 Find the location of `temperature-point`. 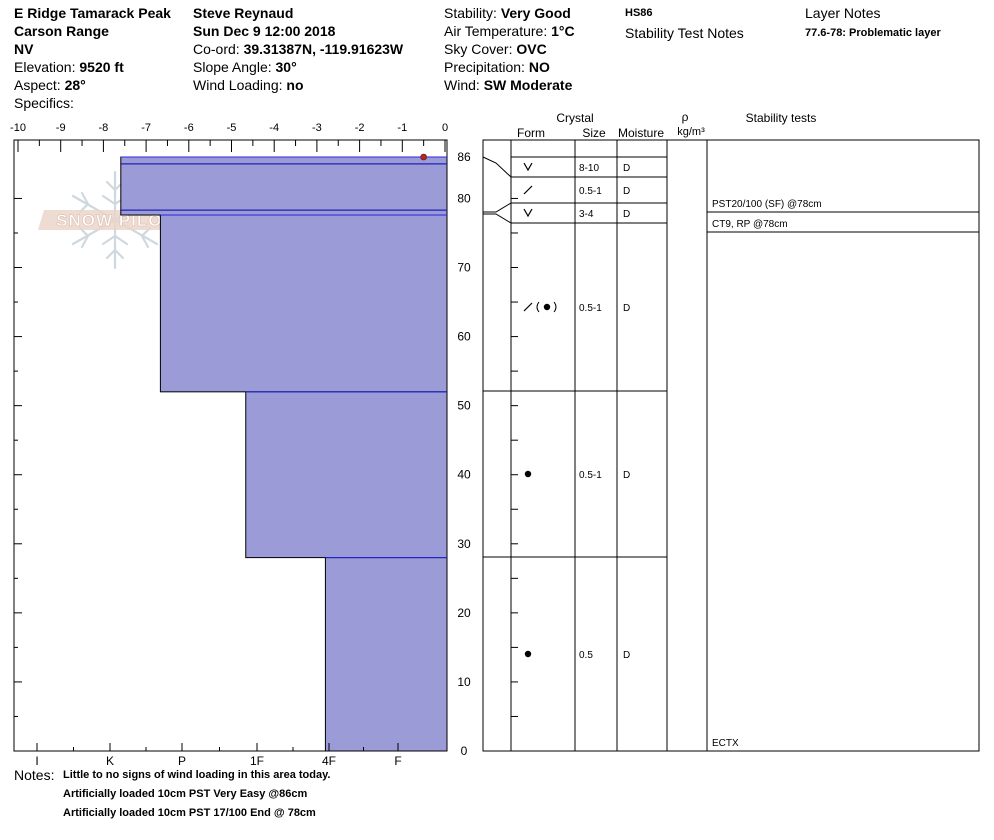

temperature-point is located at coordinates (423, 157).